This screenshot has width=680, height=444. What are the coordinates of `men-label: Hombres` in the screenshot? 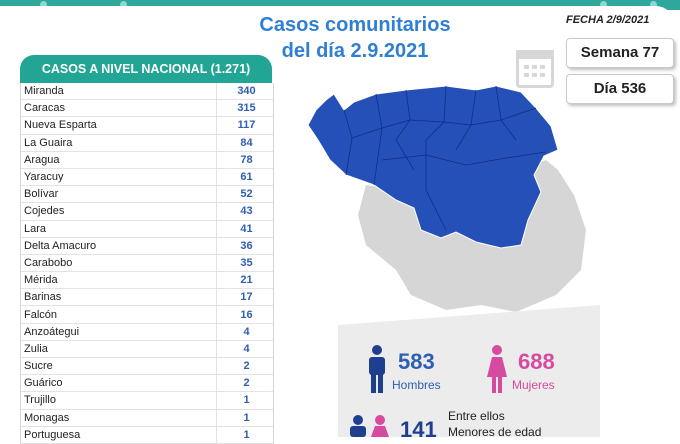 It's located at (416, 385).